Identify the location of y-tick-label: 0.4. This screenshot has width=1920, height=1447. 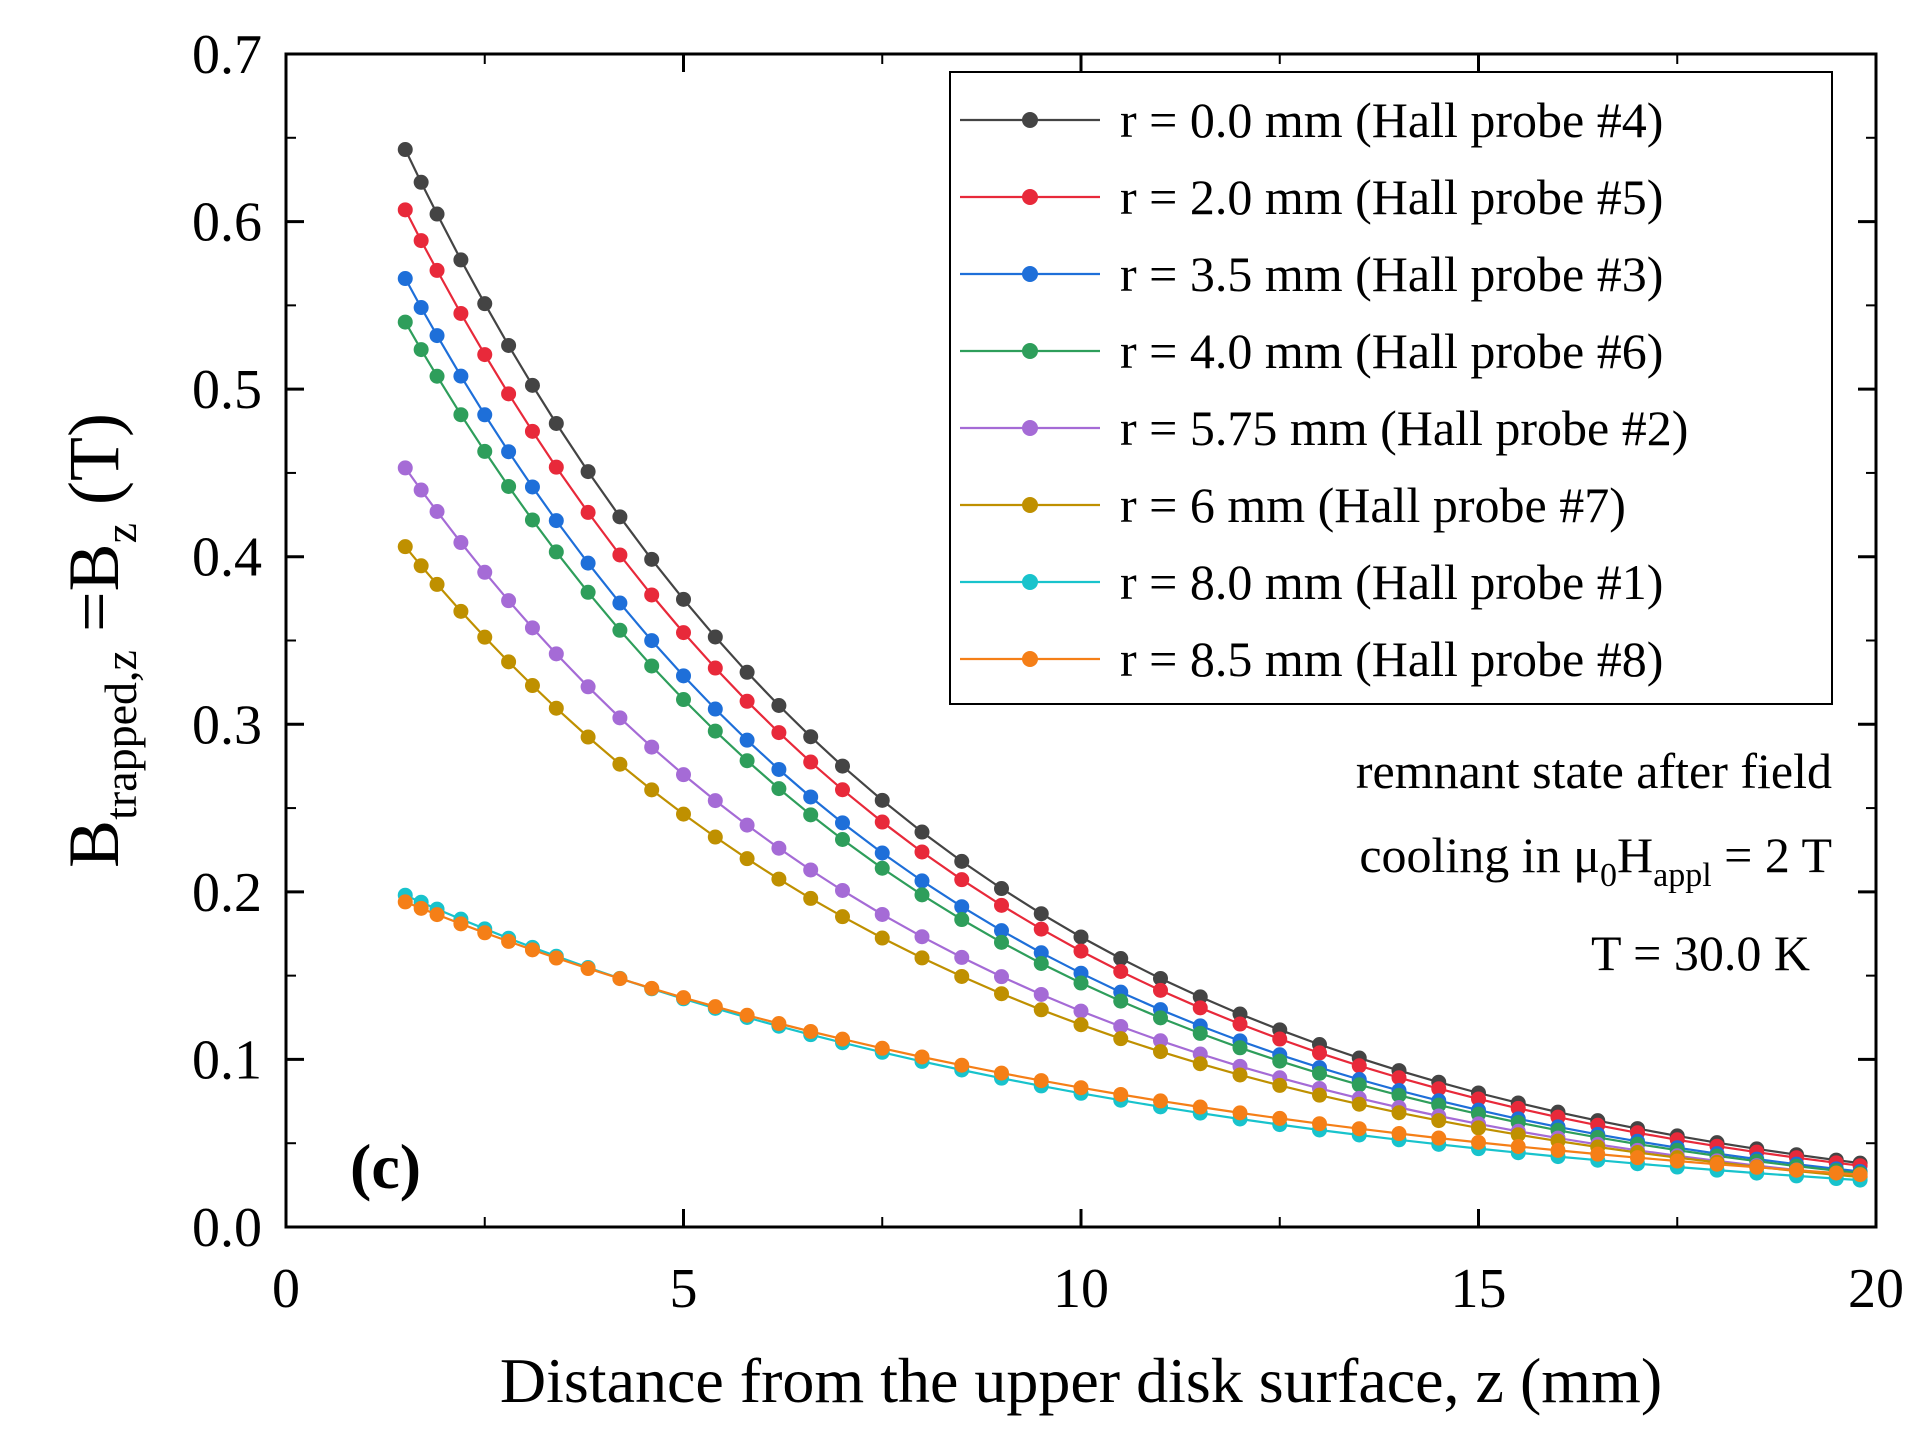
(227, 558).